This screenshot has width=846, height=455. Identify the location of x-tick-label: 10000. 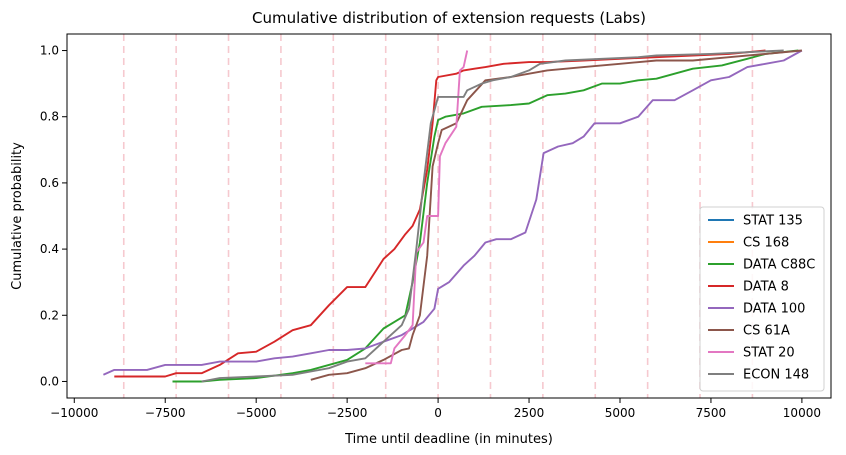
(802, 413).